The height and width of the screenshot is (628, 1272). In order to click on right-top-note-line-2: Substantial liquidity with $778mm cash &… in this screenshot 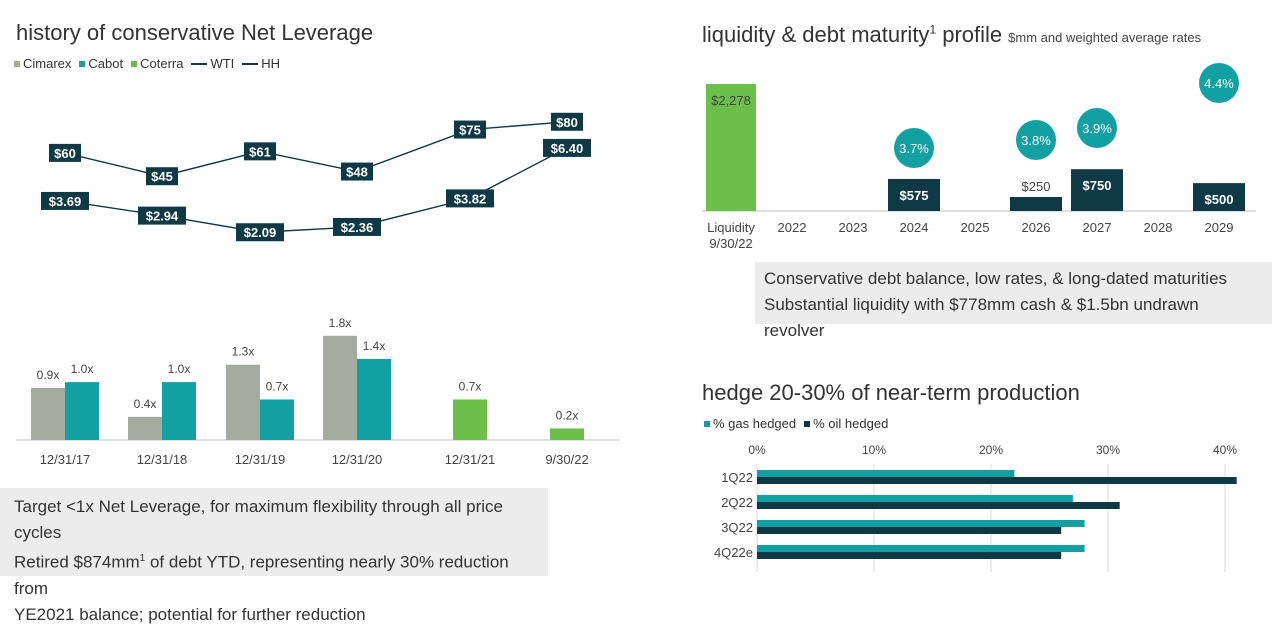, I will do `click(981, 317)`.